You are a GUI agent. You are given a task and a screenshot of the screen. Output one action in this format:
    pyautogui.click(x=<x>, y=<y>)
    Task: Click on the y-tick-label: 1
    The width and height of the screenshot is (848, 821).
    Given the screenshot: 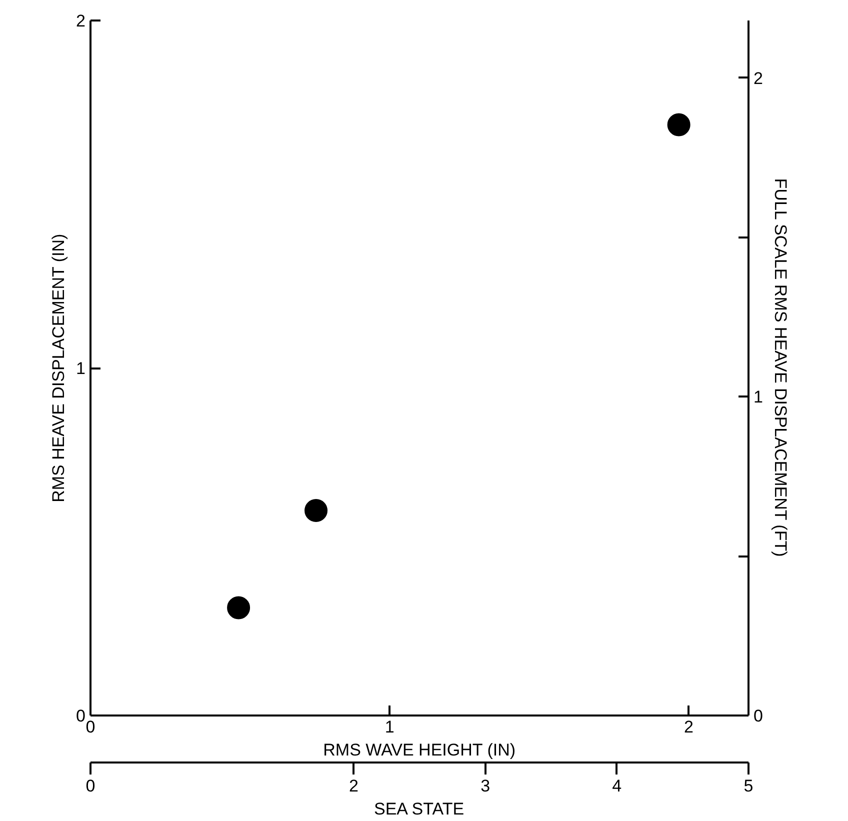 What is the action you would take?
    pyautogui.click(x=81, y=368)
    